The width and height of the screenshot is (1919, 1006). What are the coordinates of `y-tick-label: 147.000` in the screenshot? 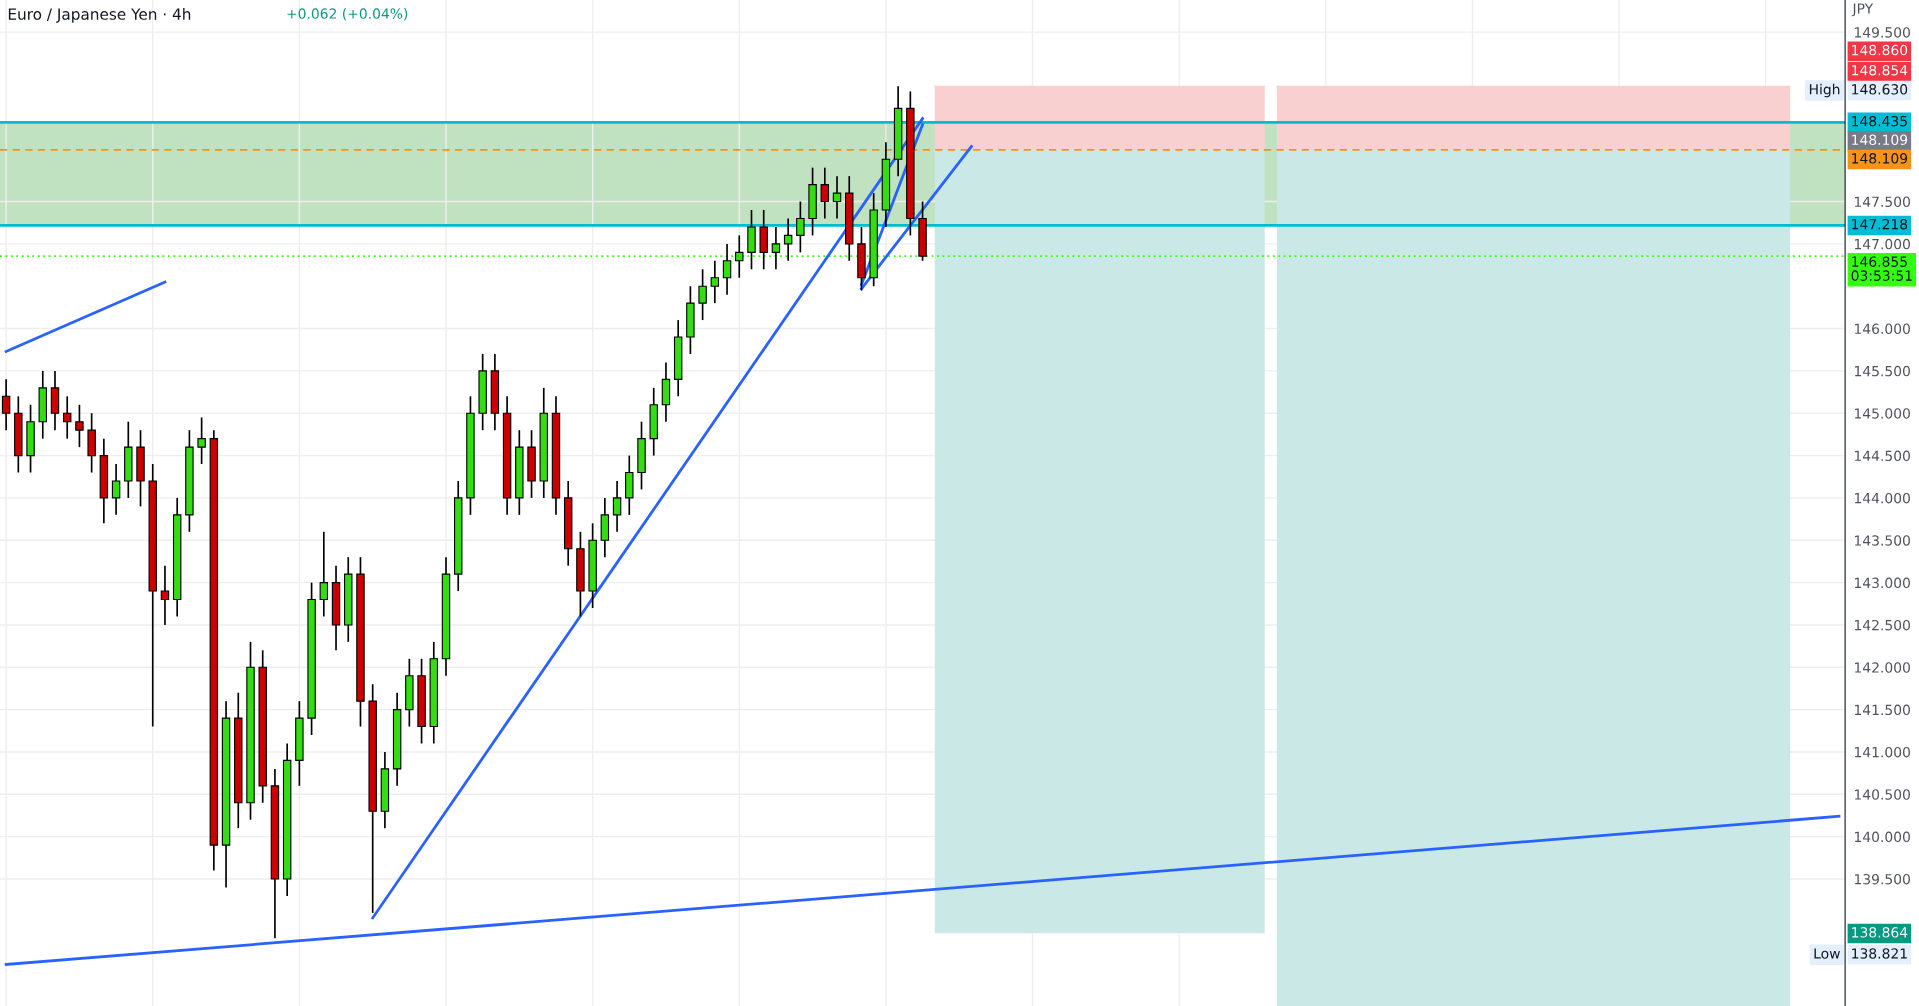 It's located at (1882, 244).